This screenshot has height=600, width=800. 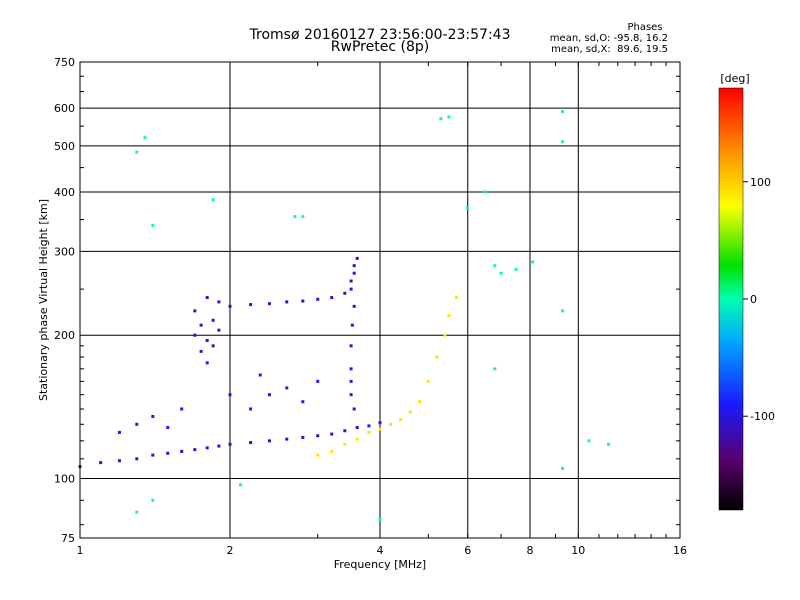 I want to click on x-tick-label: 8, so click(x=530, y=550).